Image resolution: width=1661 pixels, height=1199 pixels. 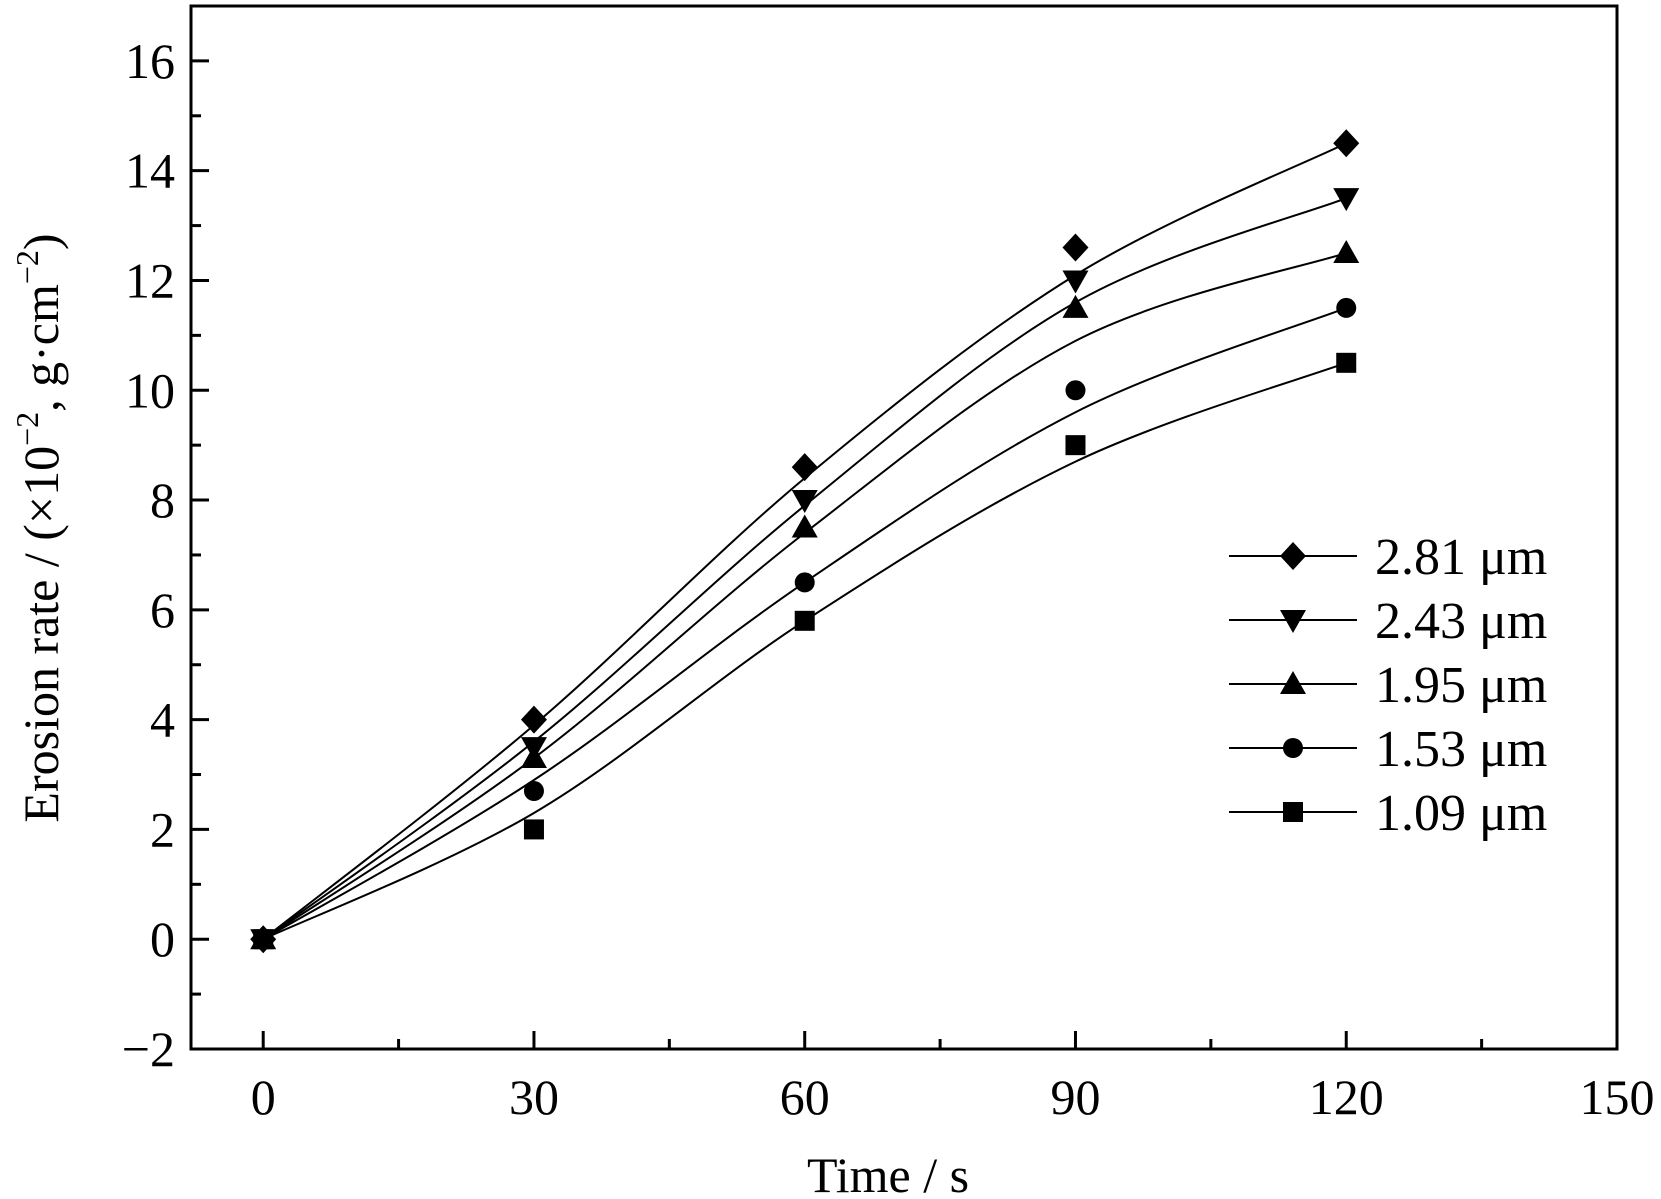 I want to click on legend: 2.81 μm 2.43 μm 1.95 μm 1.53 μm 1.09 μm, so click(x=1388, y=685).